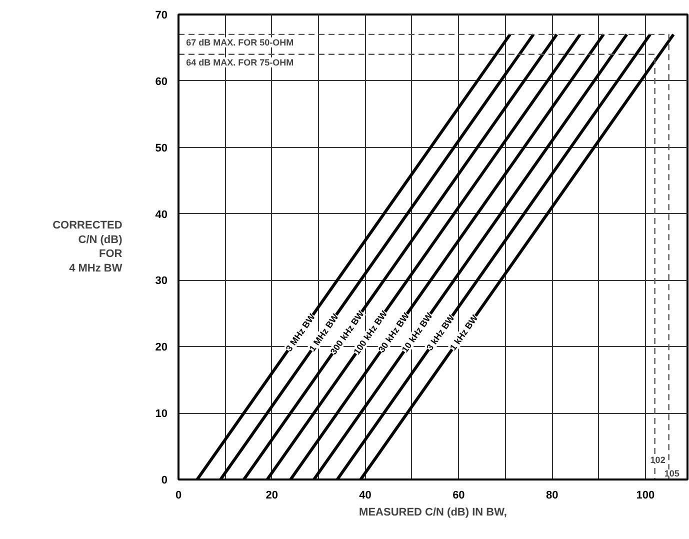 Image resolution: width=689 pixels, height=539 pixels. What do you see at coordinates (161, 414) in the screenshot?
I see `y-tick-label: 10` at bounding box center [161, 414].